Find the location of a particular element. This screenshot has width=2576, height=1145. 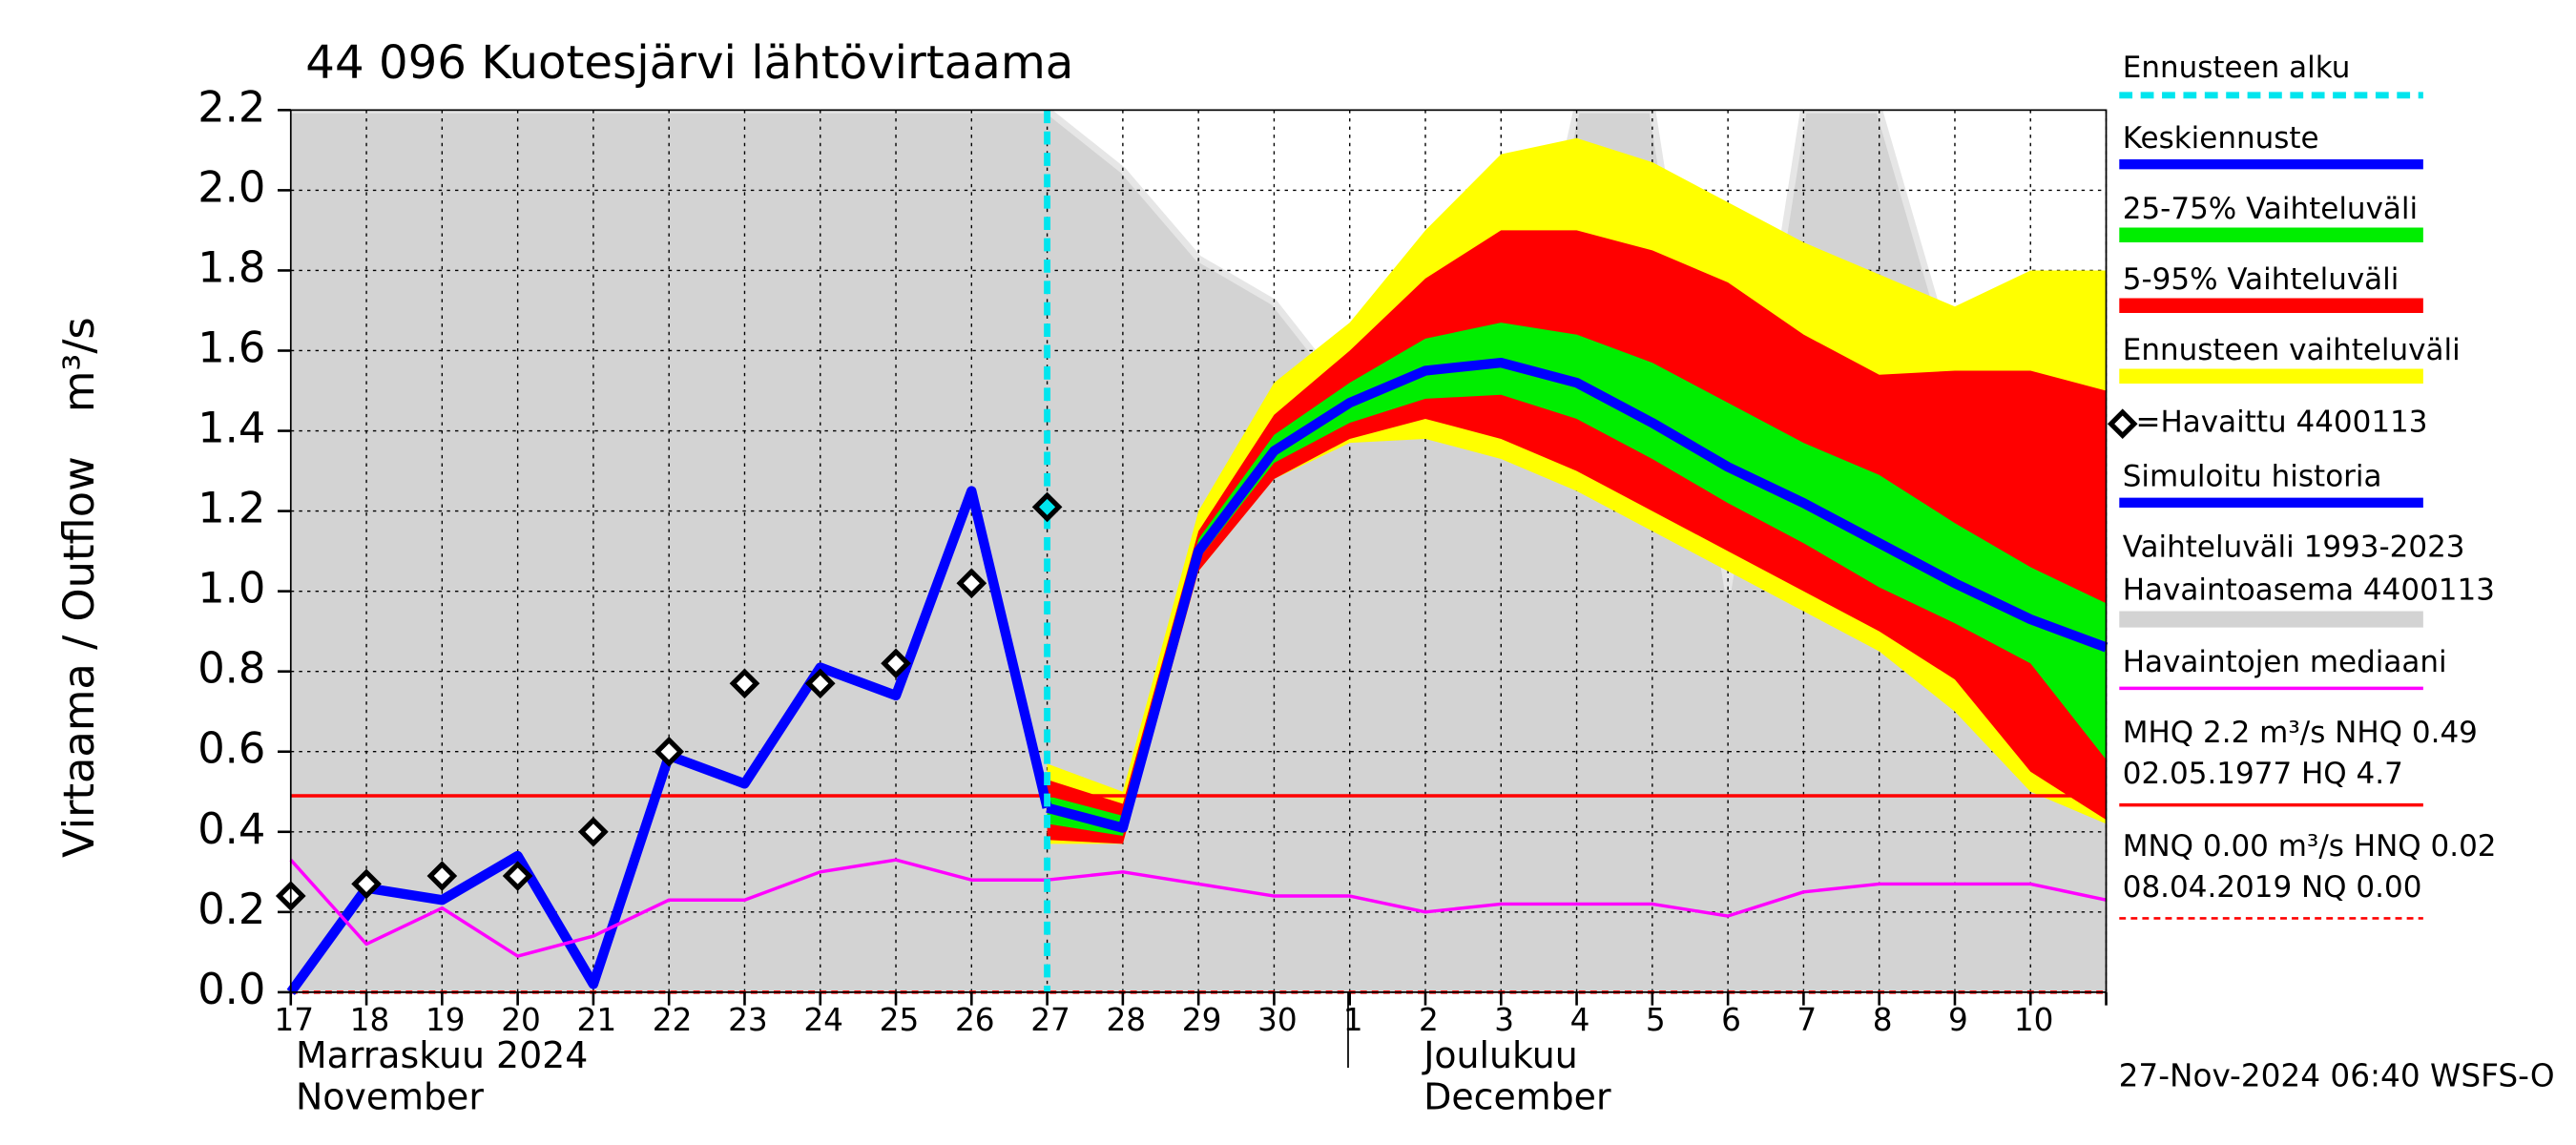

x-tick-label: 21 is located at coordinates (597, 1020).